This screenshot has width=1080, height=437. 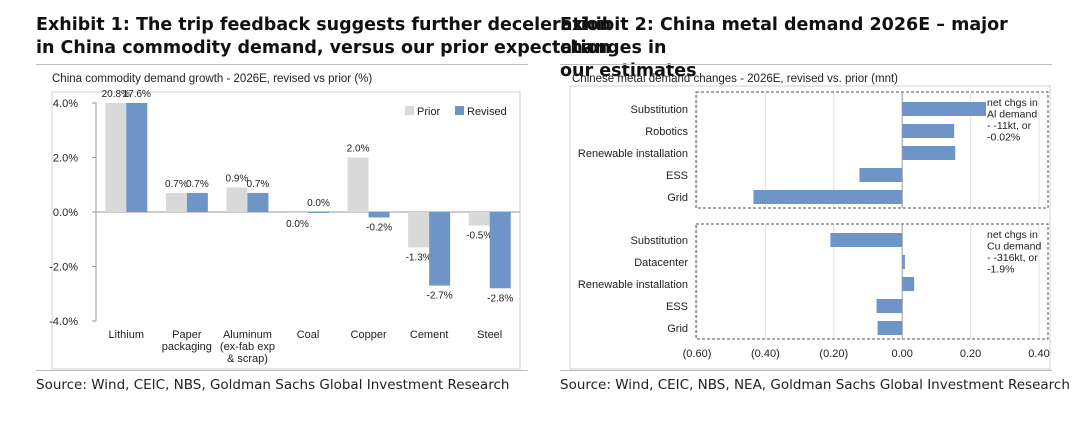 What do you see at coordinates (500, 298) in the screenshot?
I see `chart1-data-label: -2.8%` at bounding box center [500, 298].